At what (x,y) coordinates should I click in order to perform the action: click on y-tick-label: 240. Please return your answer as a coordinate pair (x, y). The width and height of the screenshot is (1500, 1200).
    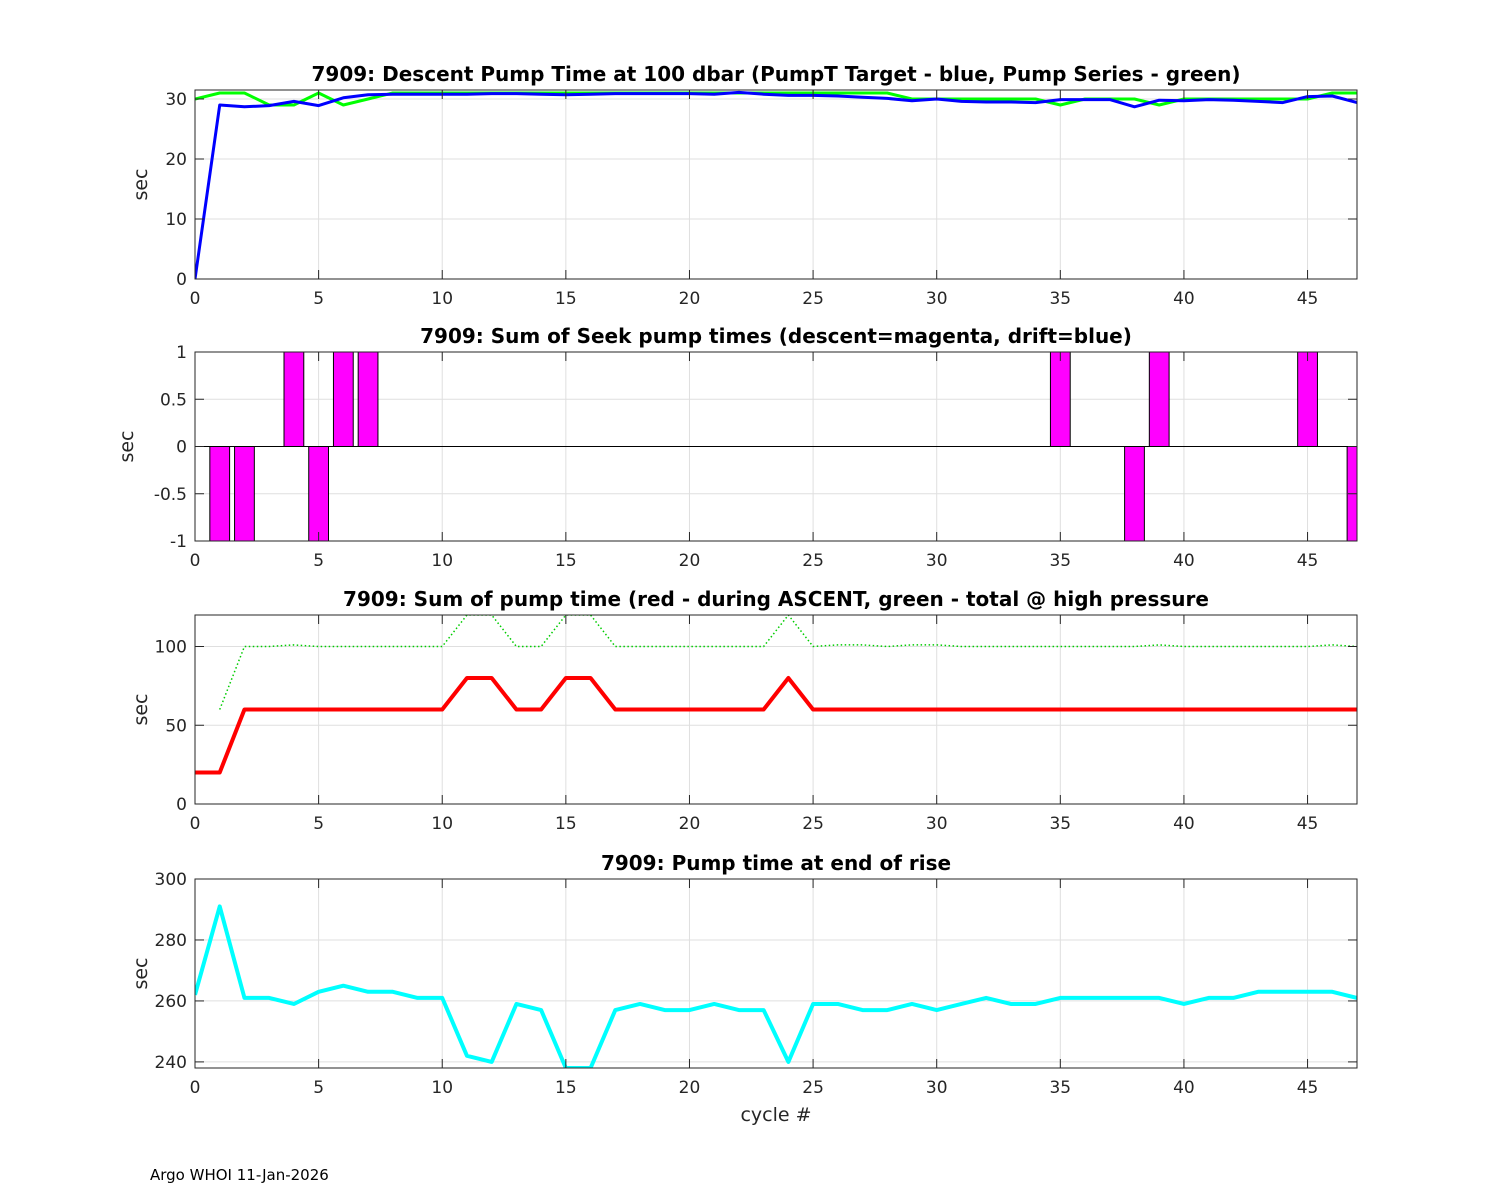
    Looking at the image, I should click on (171, 1063).